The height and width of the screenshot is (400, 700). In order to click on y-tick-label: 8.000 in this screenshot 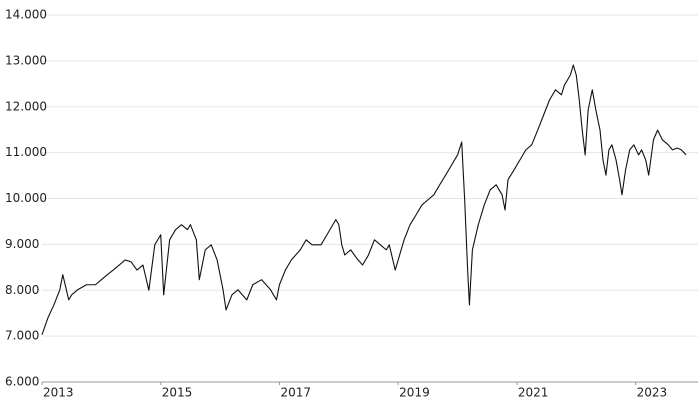, I will do `click(22, 290)`.